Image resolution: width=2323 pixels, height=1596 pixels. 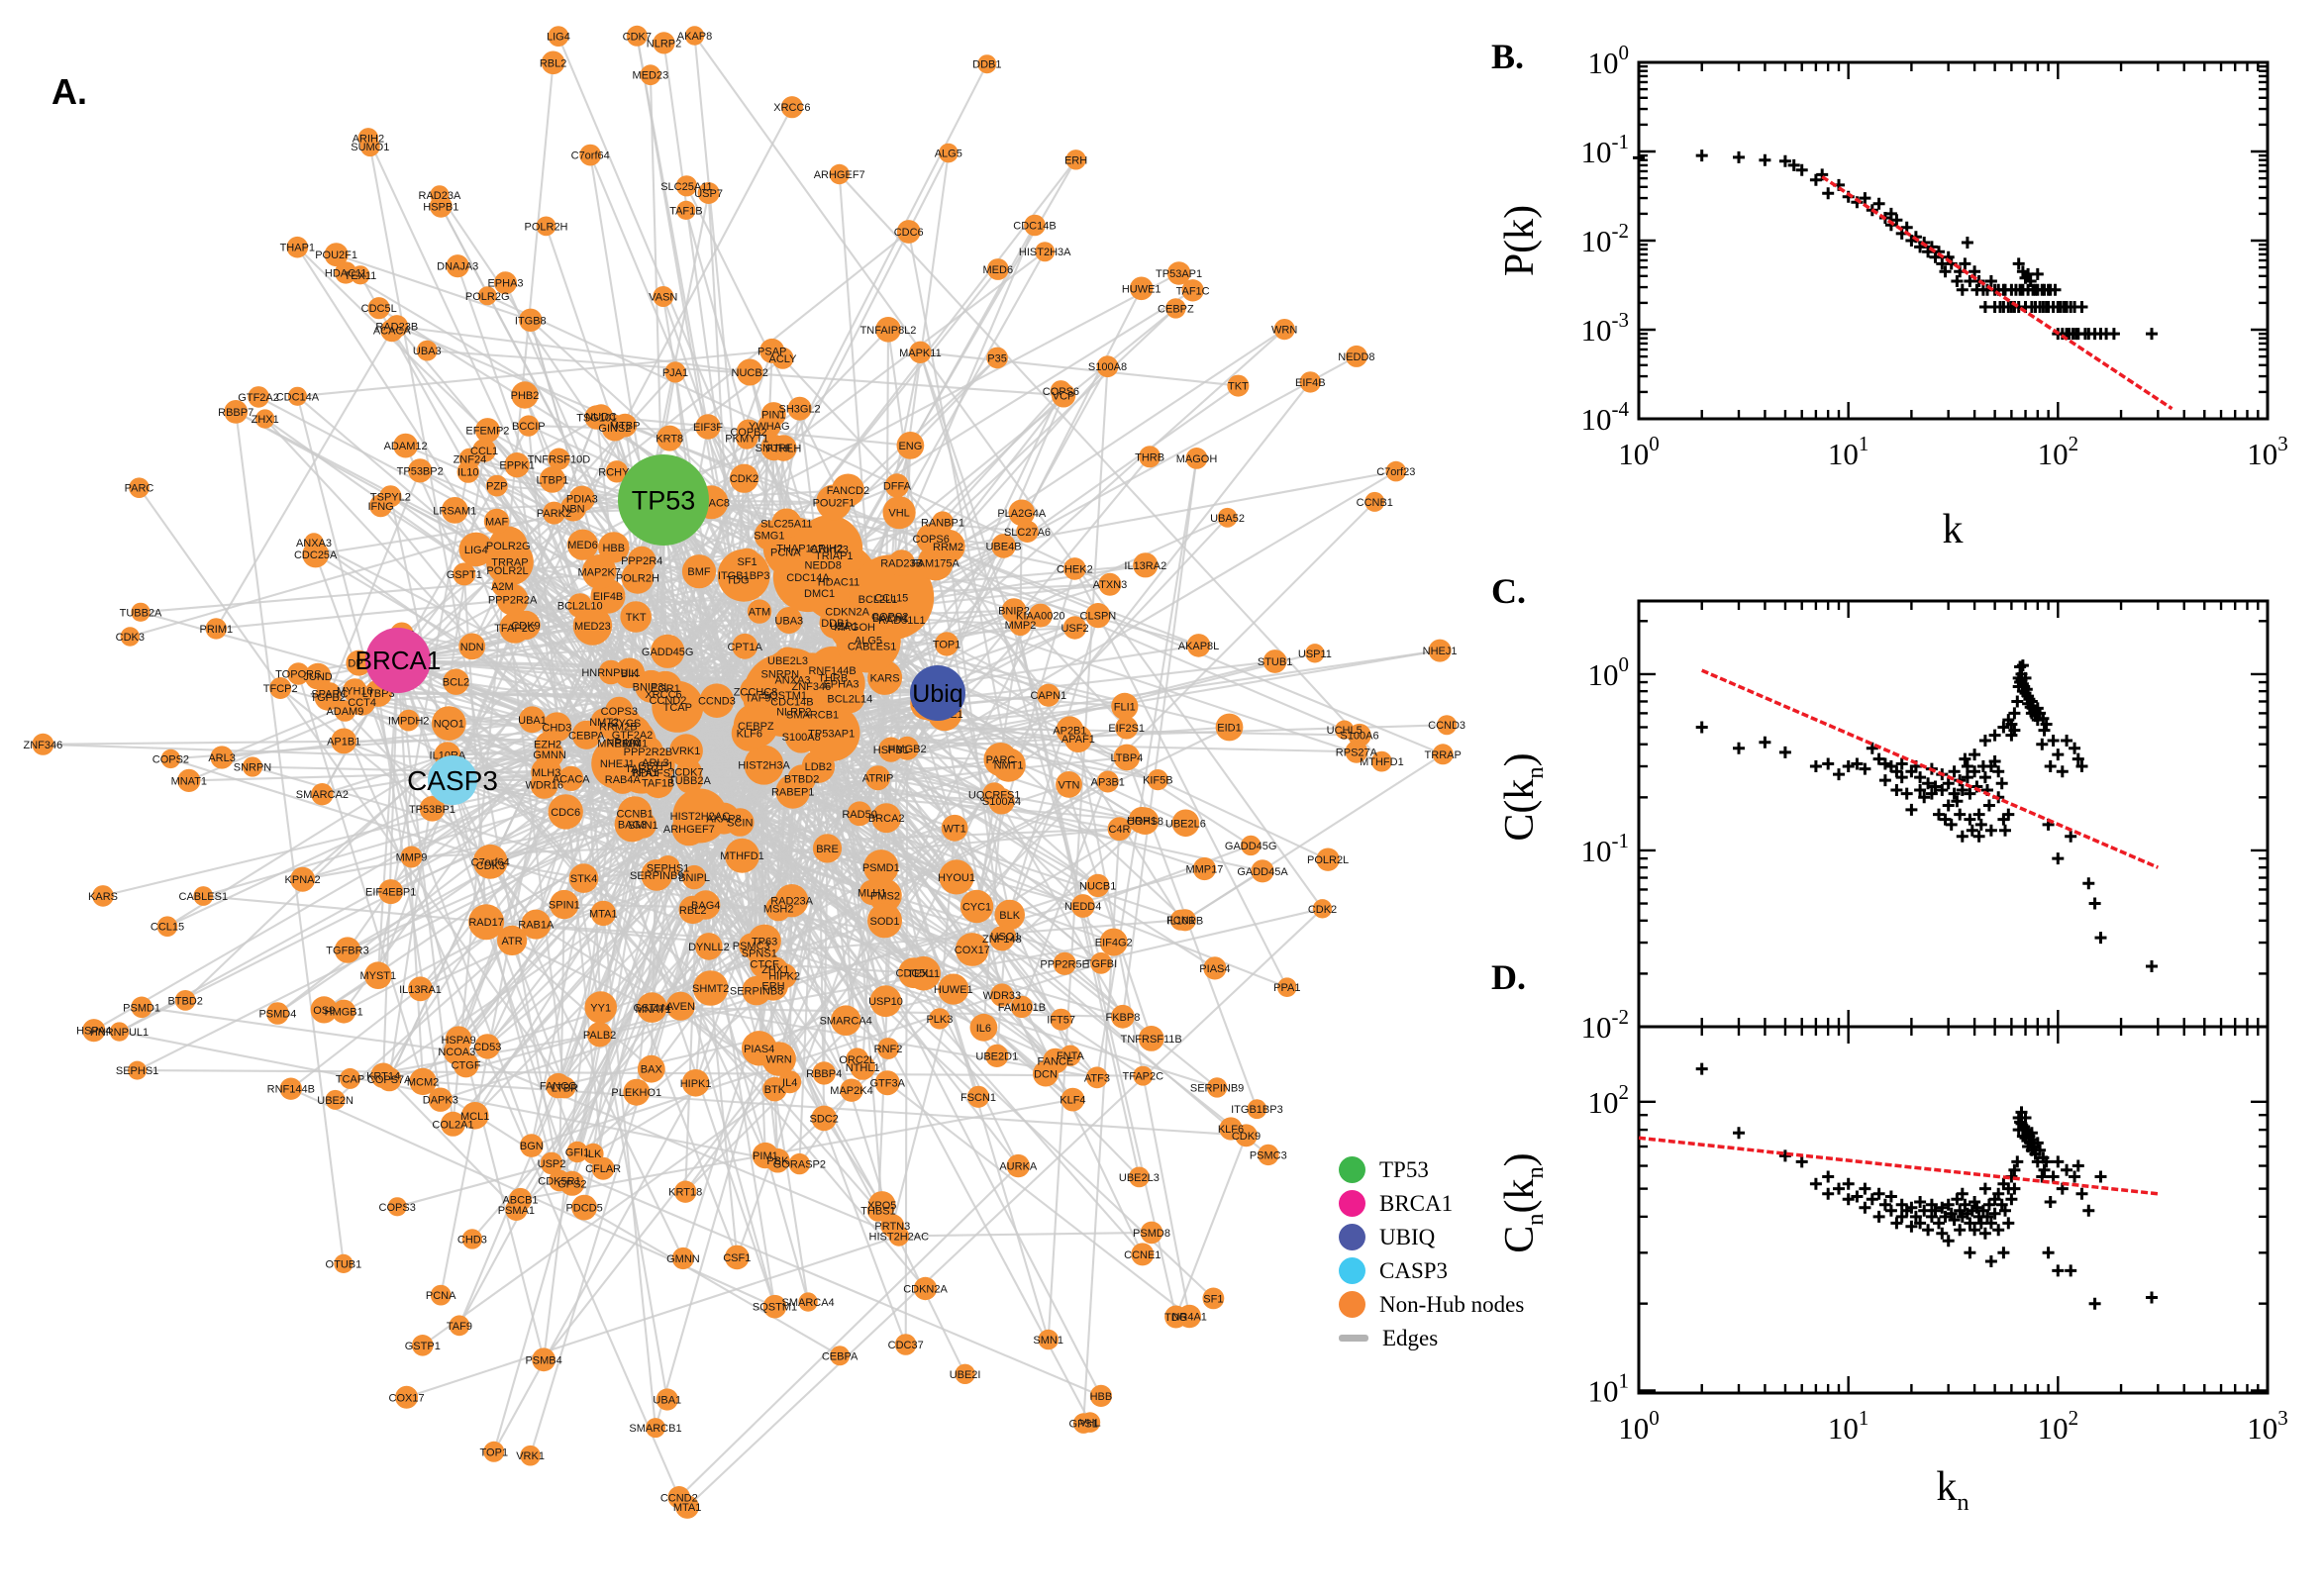 I want to click on legend-item-tp53: TP53, so click(x=1431, y=1169).